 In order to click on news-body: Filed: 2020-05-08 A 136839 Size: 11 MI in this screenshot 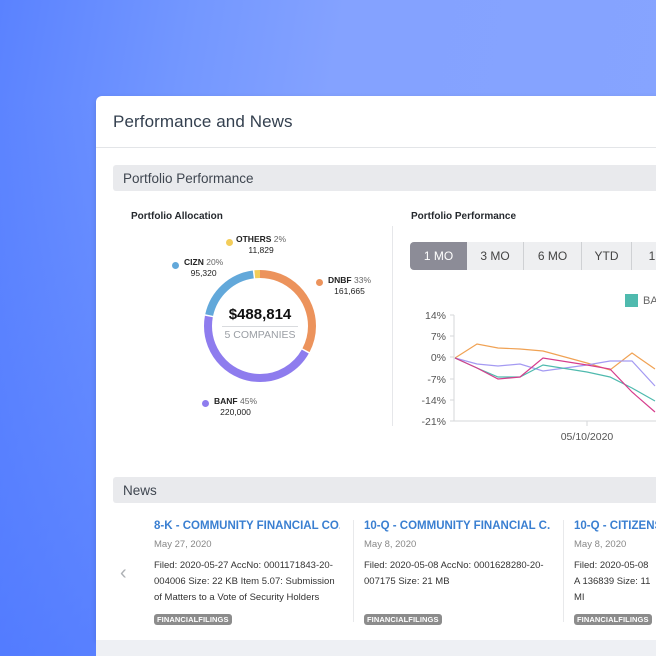, I will do `click(612, 581)`.